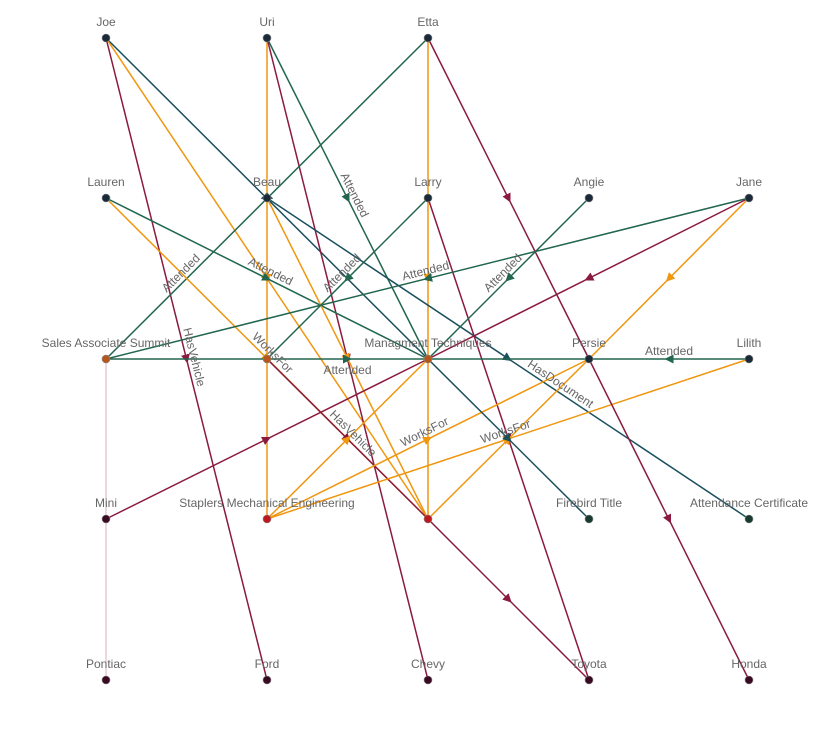  I want to click on node-etta: Etta, so click(428, 29).